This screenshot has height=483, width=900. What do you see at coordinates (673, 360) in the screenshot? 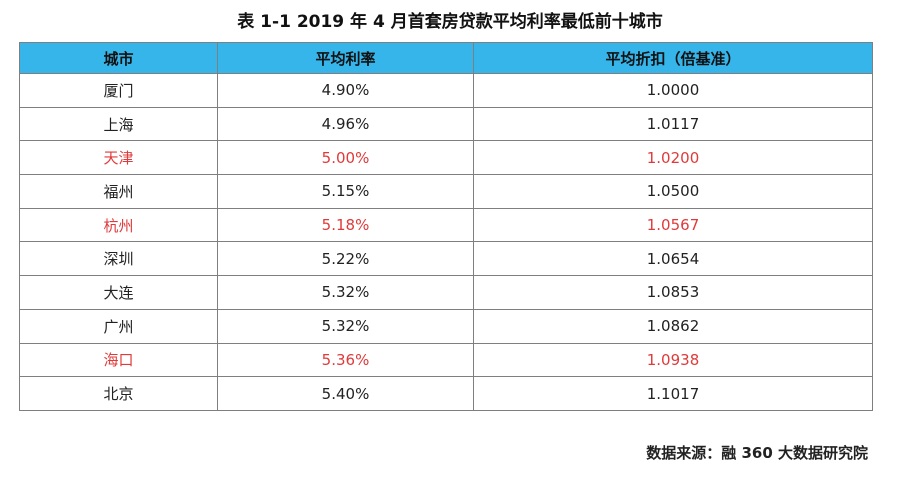
I see `discount-cell: 1.0938` at bounding box center [673, 360].